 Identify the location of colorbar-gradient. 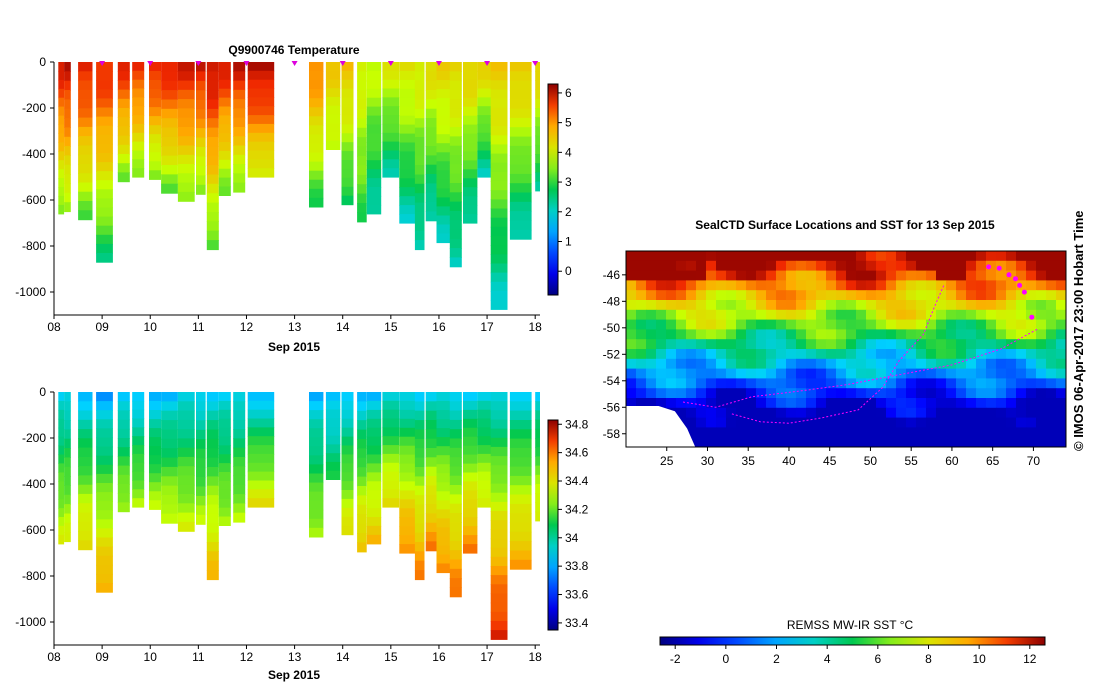
(553, 189).